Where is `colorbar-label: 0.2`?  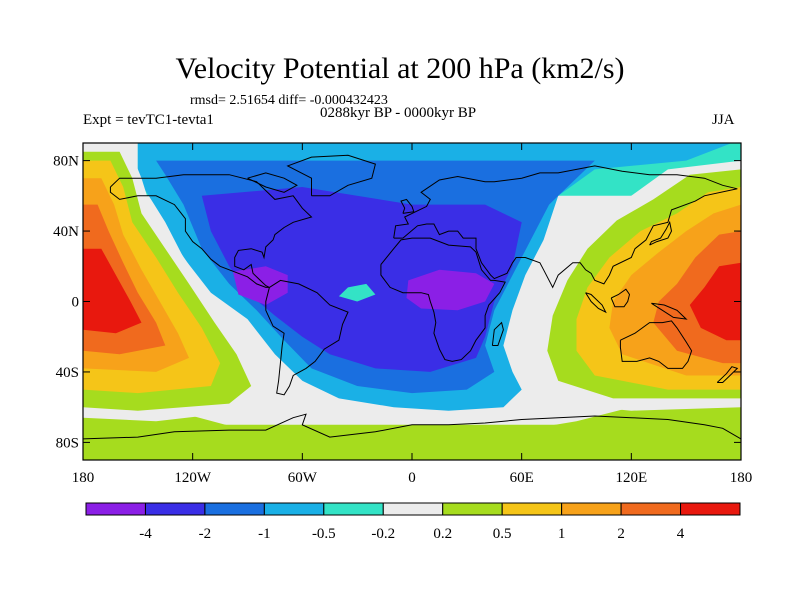 colorbar-label: 0.2 is located at coordinates (442, 534).